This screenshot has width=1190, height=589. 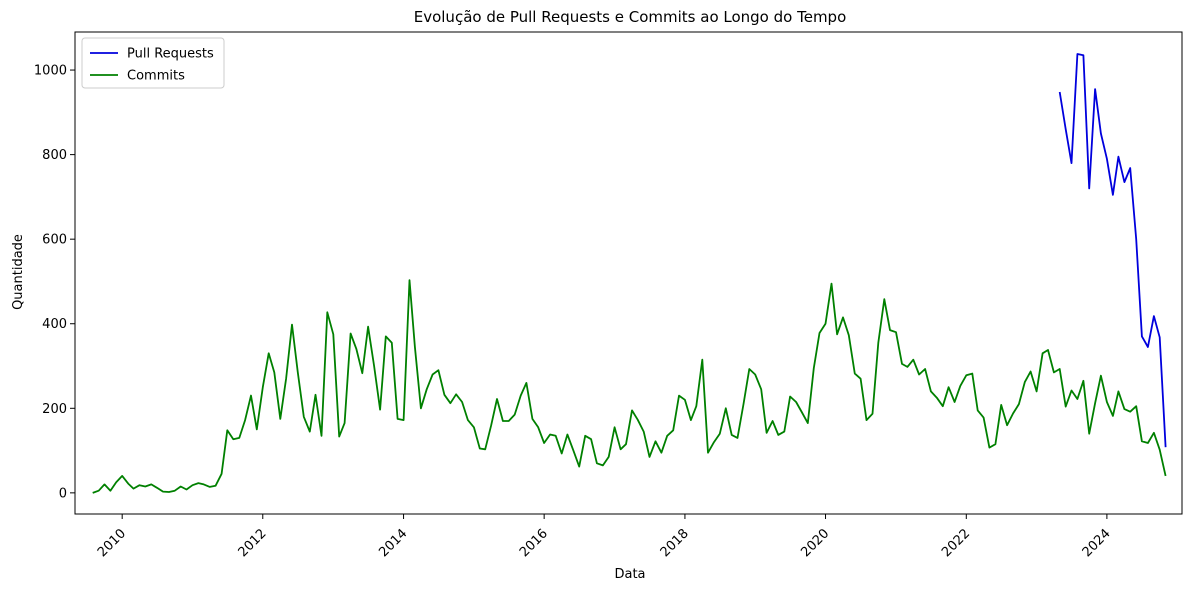 What do you see at coordinates (1112, 250) in the screenshot?
I see `series-line-pull-requests` at bounding box center [1112, 250].